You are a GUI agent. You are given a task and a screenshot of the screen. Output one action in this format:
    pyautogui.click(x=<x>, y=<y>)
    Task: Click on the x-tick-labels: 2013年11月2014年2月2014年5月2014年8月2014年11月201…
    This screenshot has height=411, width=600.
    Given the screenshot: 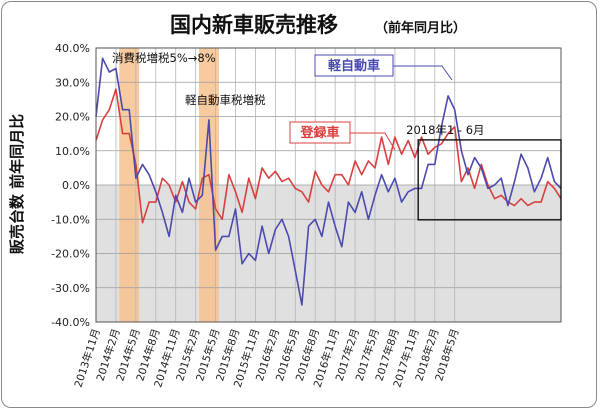 What is the action you would take?
    pyautogui.click(x=267, y=358)
    